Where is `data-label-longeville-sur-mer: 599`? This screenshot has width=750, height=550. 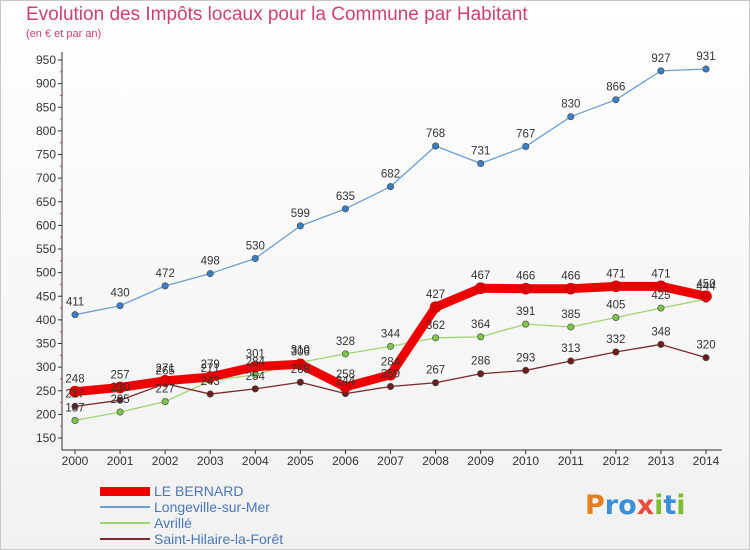
data-label-longeville-sur-mer: 599 is located at coordinates (300, 214).